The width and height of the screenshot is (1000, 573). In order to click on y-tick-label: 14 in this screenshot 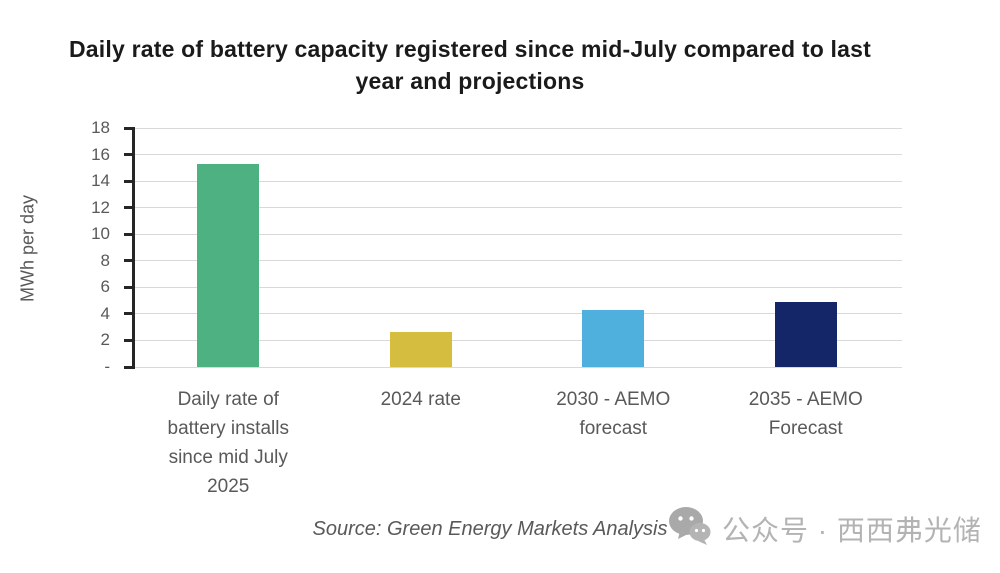, I will do `click(100, 181)`.